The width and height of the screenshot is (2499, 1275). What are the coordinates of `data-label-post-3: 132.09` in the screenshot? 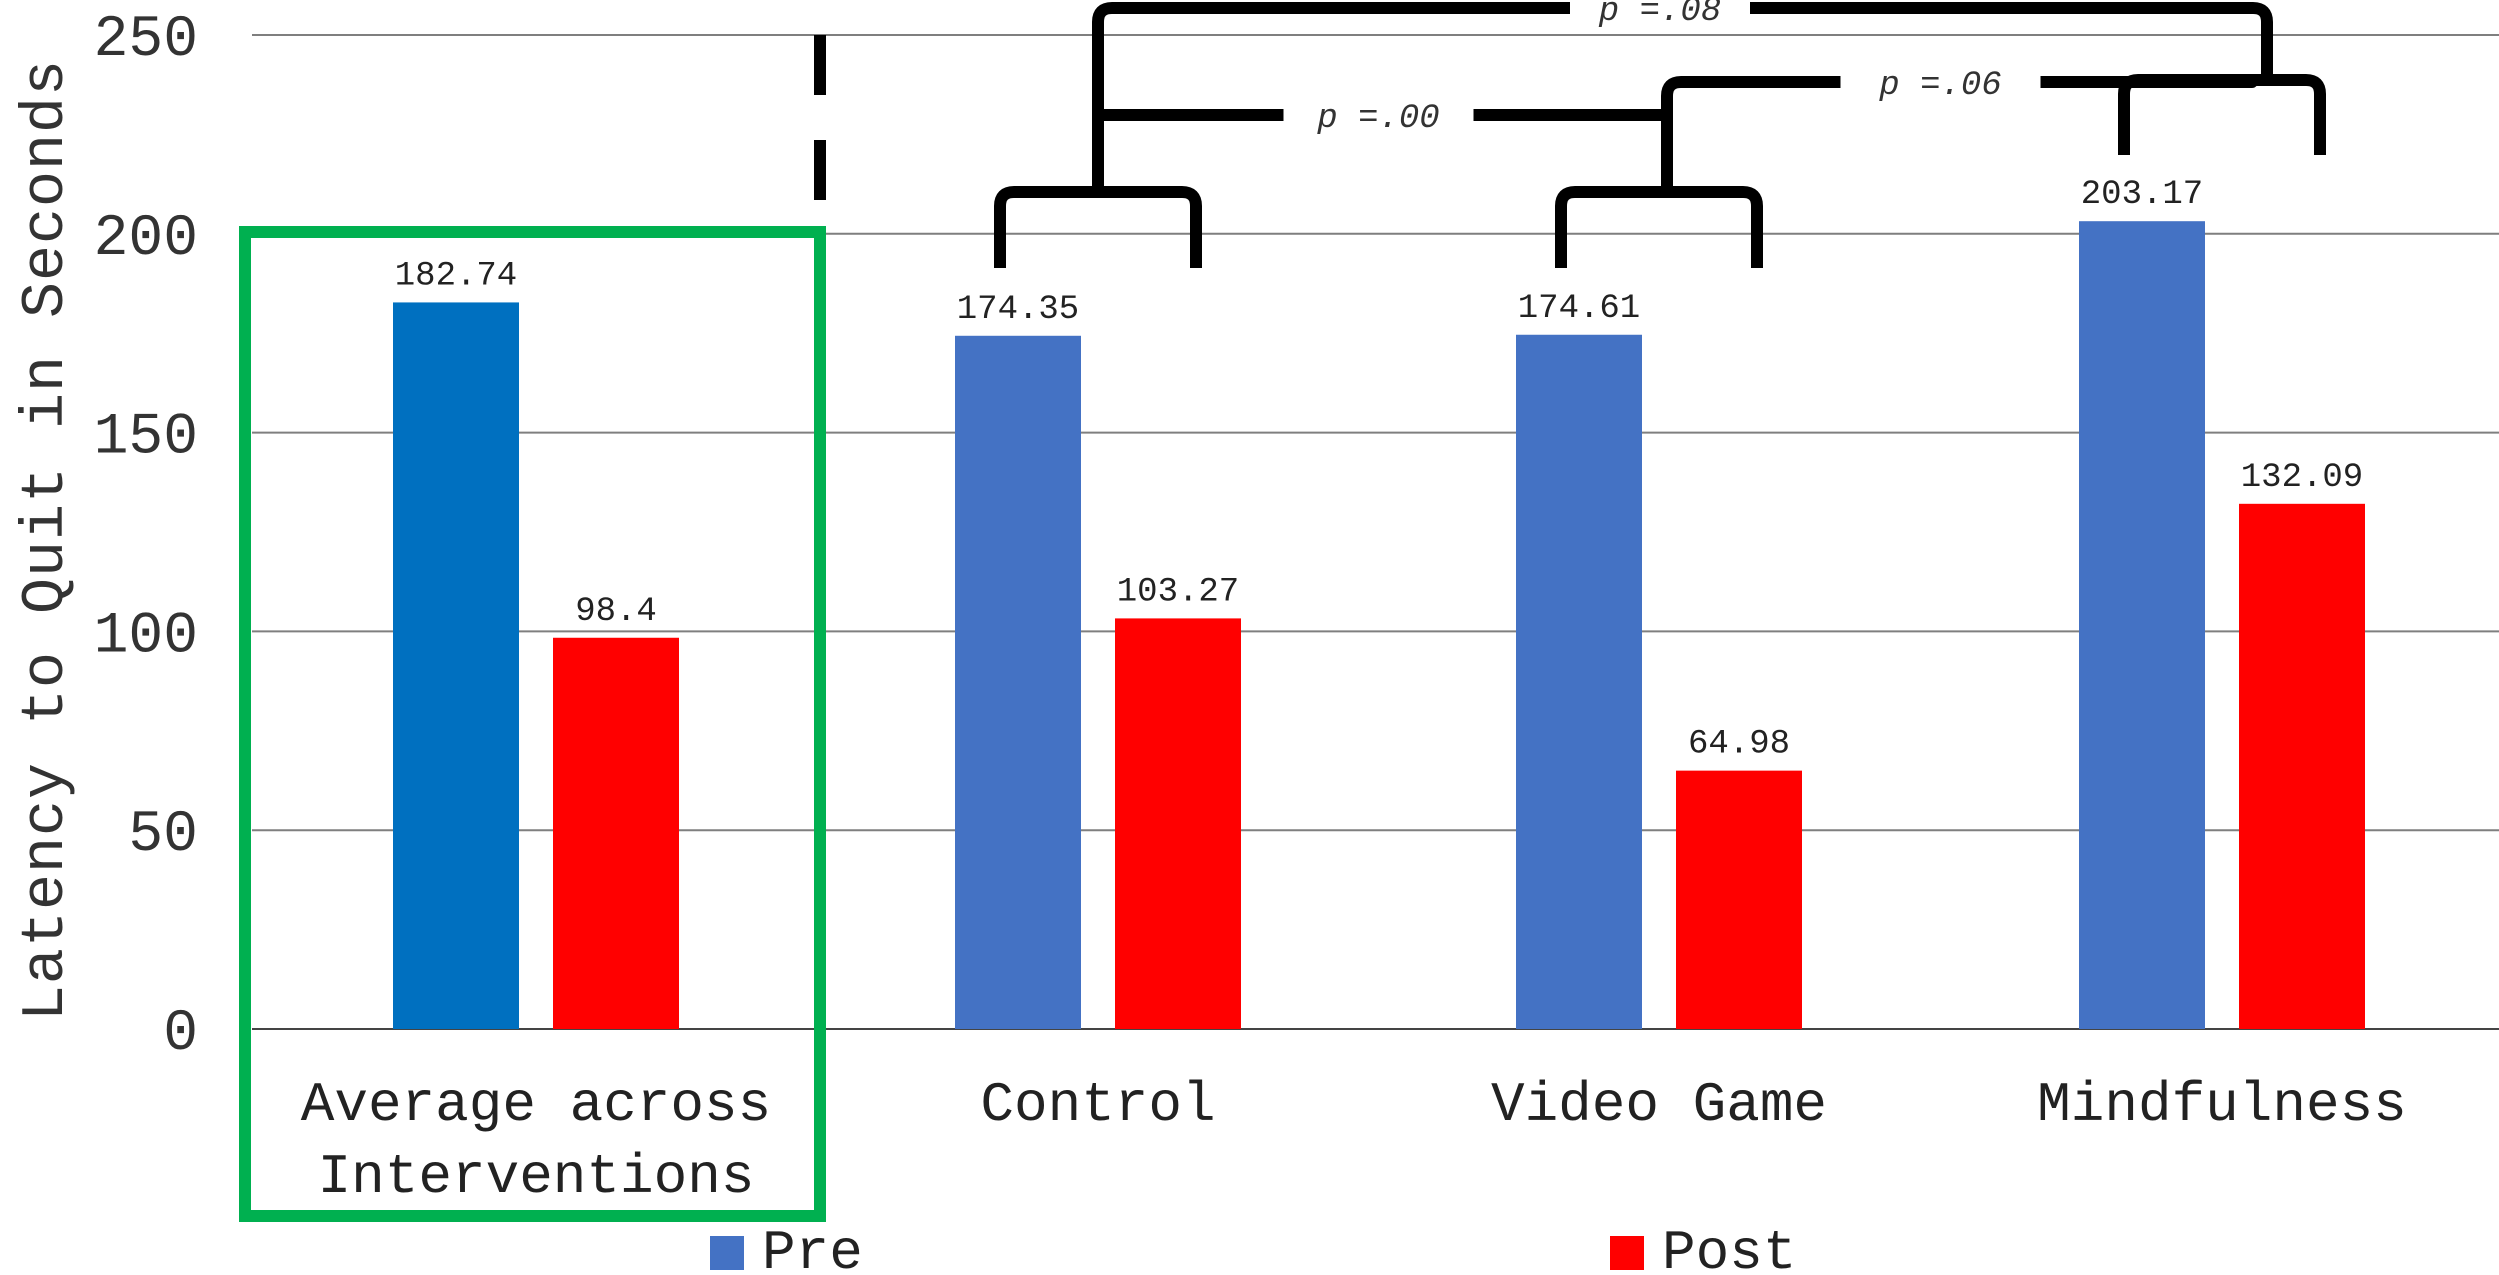 It's located at (2302, 478).